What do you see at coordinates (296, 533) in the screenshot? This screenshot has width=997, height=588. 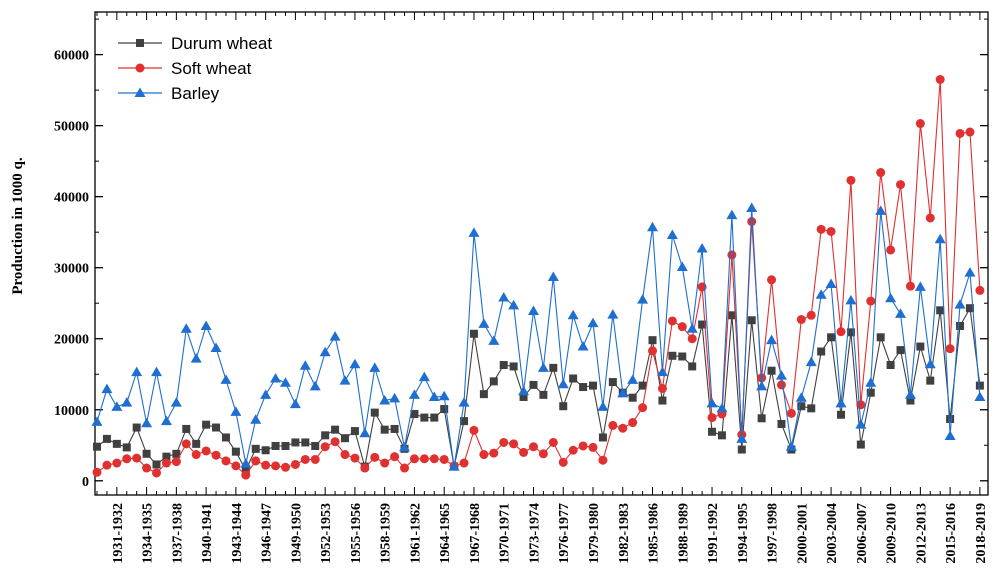 I see `x-tick-label: 1949-1950` at bounding box center [296, 533].